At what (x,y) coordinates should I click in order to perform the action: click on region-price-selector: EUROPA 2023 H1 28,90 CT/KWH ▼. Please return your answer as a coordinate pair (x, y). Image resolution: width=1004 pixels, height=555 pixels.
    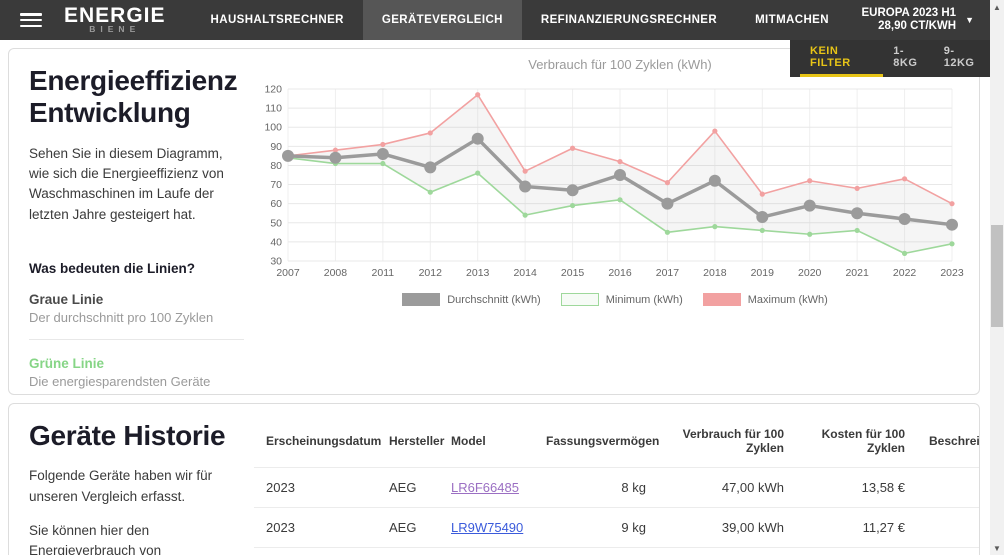
    Looking at the image, I should click on (925, 20).